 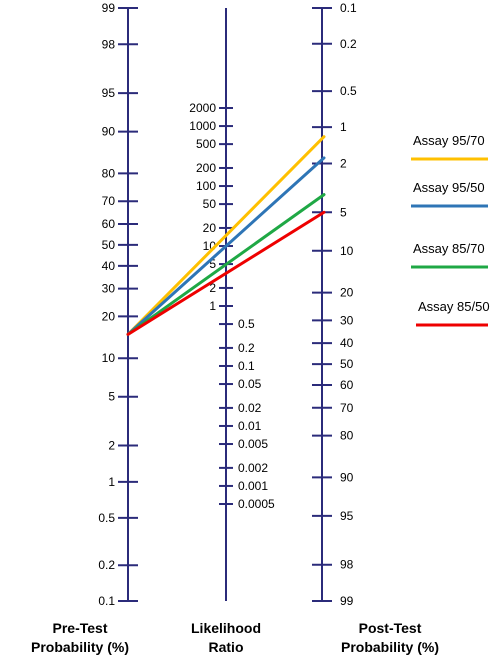 I want to click on likelihood-tick-label: 200, so click(x=206, y=168).